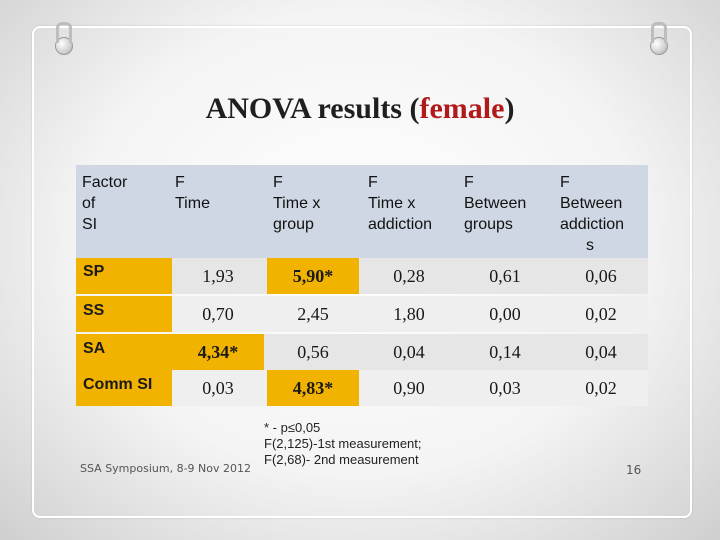  I want to click on row-background-ss, so click(410, 314).